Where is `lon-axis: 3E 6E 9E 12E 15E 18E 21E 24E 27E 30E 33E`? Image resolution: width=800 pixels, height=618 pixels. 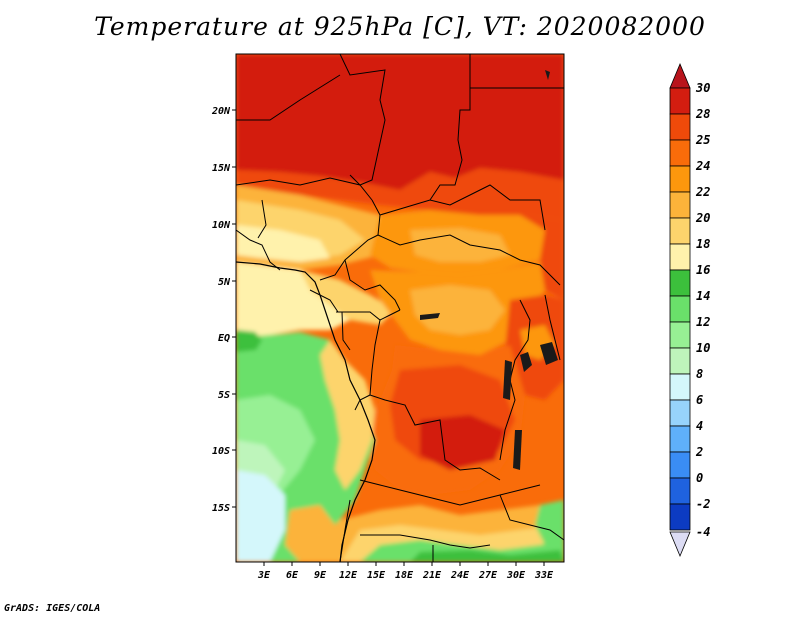
lon-axis: 3E 6E 9E 12E 15E 18E 21E 24E 27E 30E 33E is located at coordinates (405, 571).